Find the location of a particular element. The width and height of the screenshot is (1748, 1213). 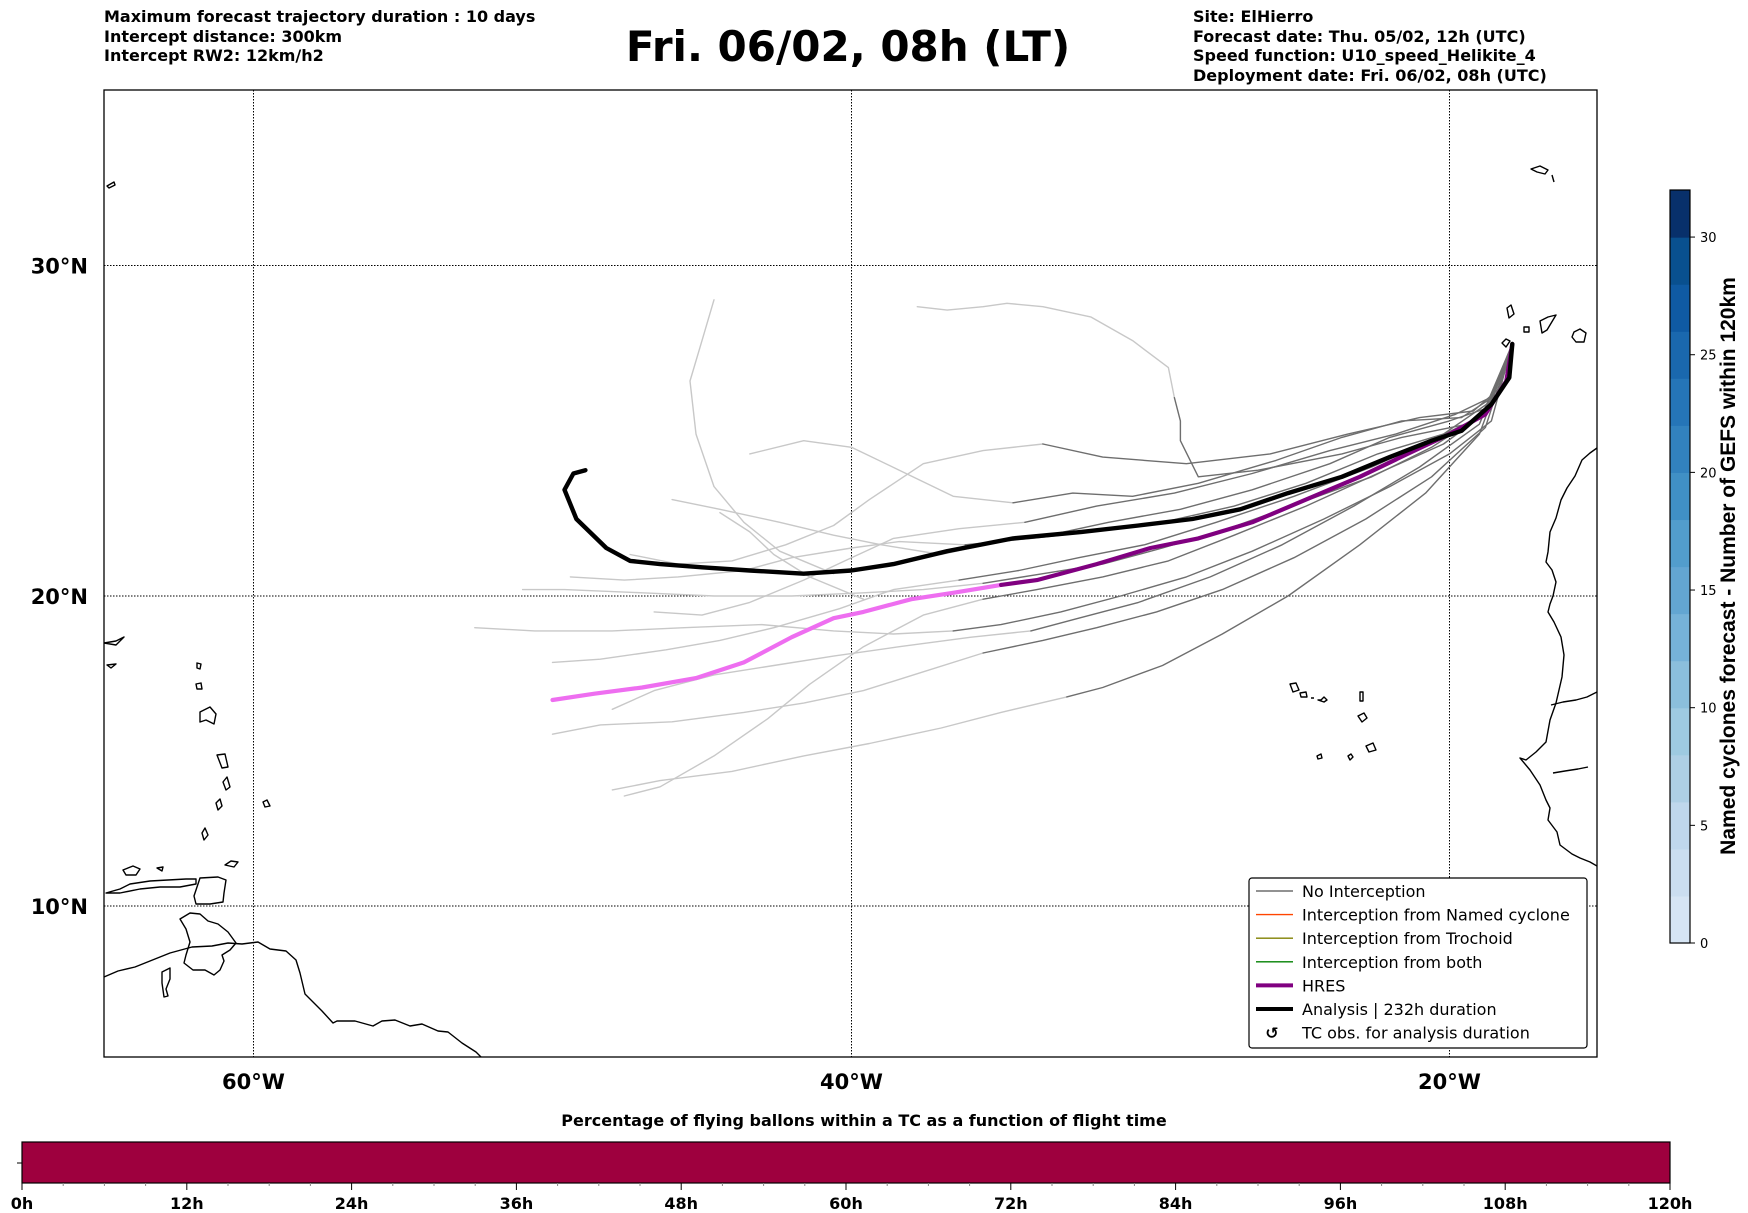

island-la-gomera is located at coordinates (1526, 329).